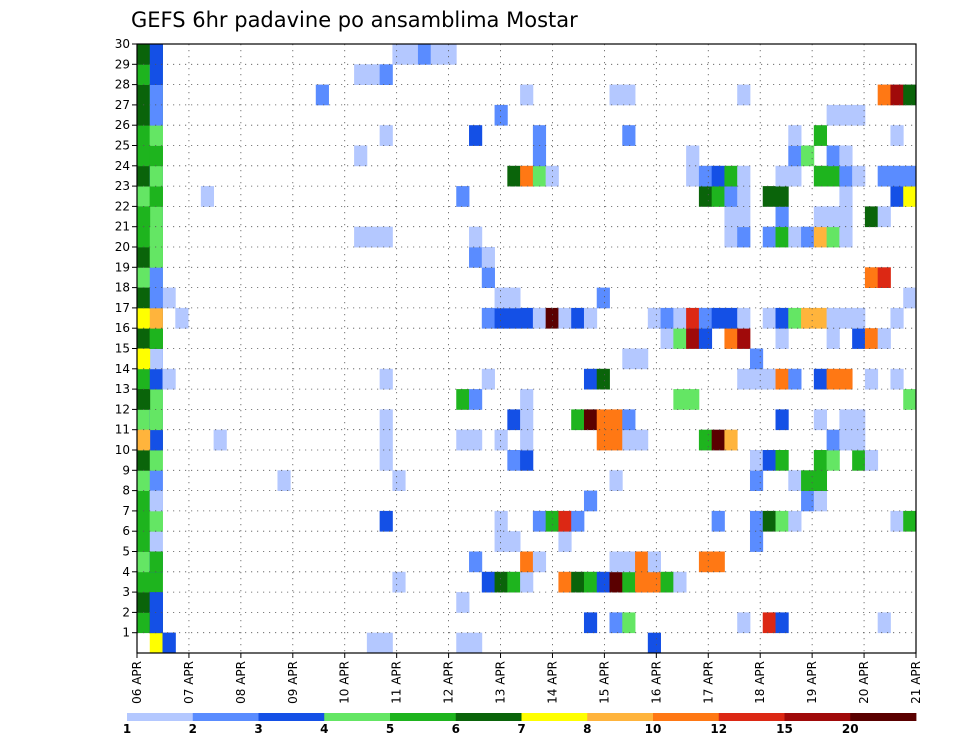  I want to click on x-tick-label: 19 APR, so click(812, 682).